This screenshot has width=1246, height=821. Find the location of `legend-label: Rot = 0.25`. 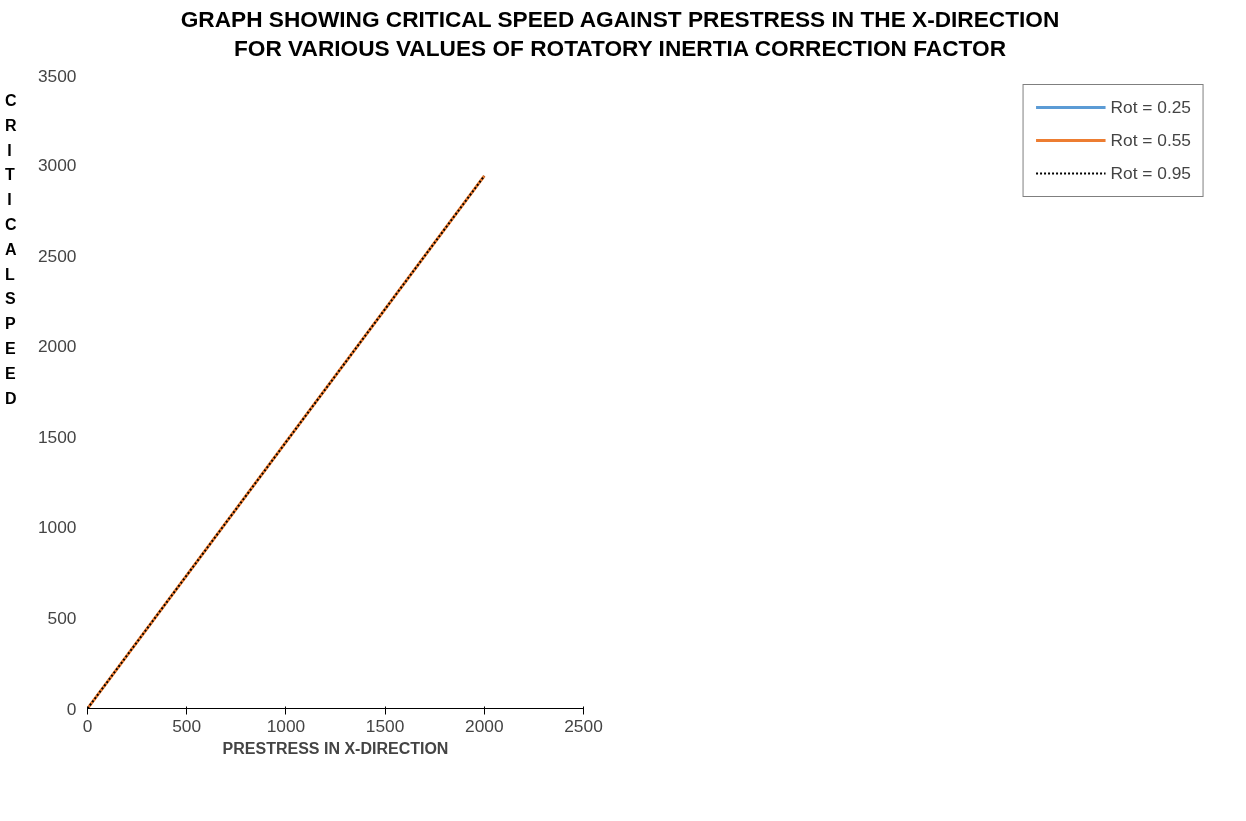

legend-label: Rot = 0.25 is located at coordinates (1150, 107).